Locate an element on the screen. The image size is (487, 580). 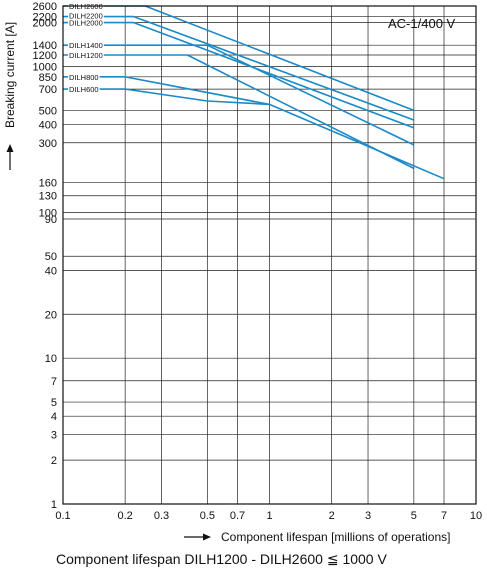
x-axis-arrow-icon is located at coordinates (197, 537).